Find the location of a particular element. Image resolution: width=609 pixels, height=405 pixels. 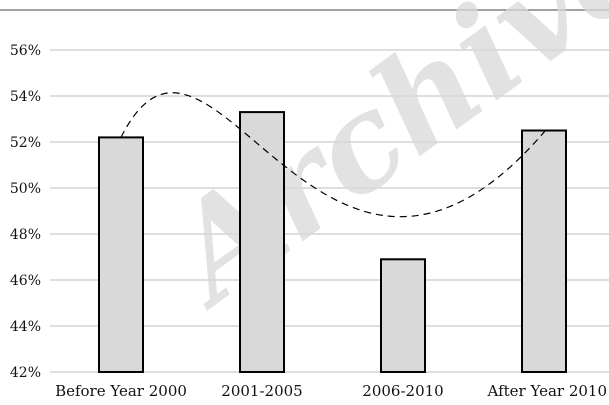

x-category-label: 2001-2005 is located at coordinates (261, 391).